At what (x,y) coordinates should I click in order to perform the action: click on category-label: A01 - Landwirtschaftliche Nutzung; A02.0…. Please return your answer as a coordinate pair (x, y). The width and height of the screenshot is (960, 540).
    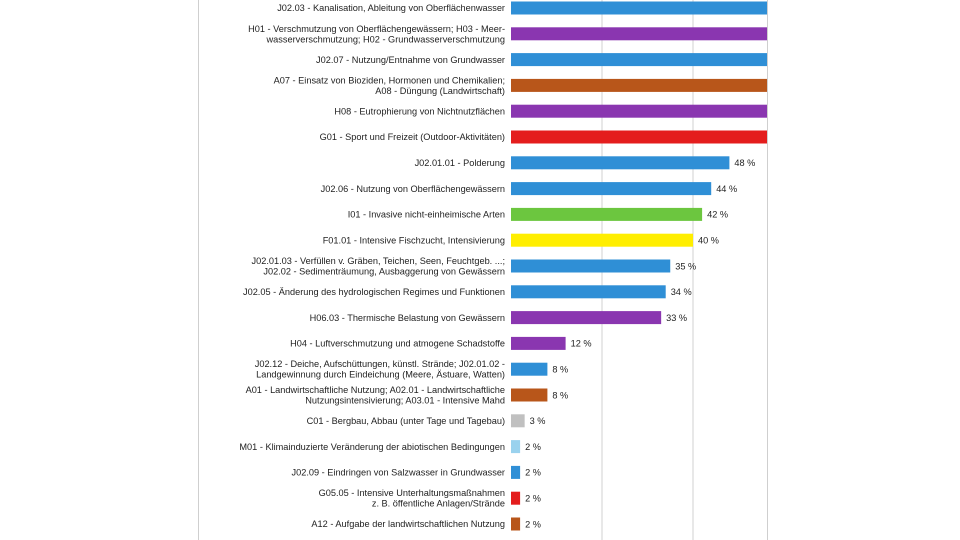
    Looking at the image, I should click on (375, 395).